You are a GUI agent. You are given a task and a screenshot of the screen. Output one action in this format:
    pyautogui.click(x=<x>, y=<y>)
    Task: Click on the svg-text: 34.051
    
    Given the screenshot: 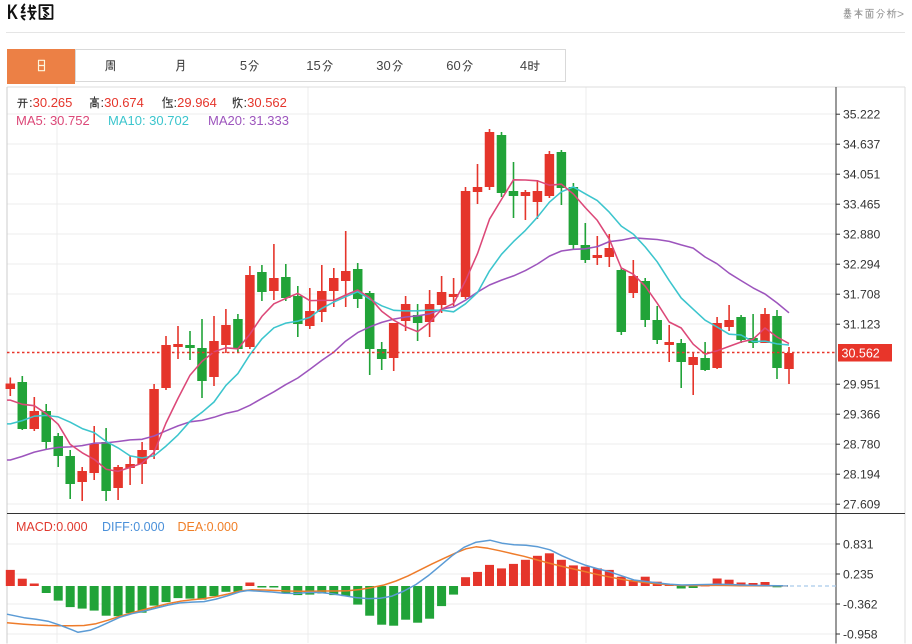 What is the action you would take?
    pyautogui.click(x=861, y=175)
    